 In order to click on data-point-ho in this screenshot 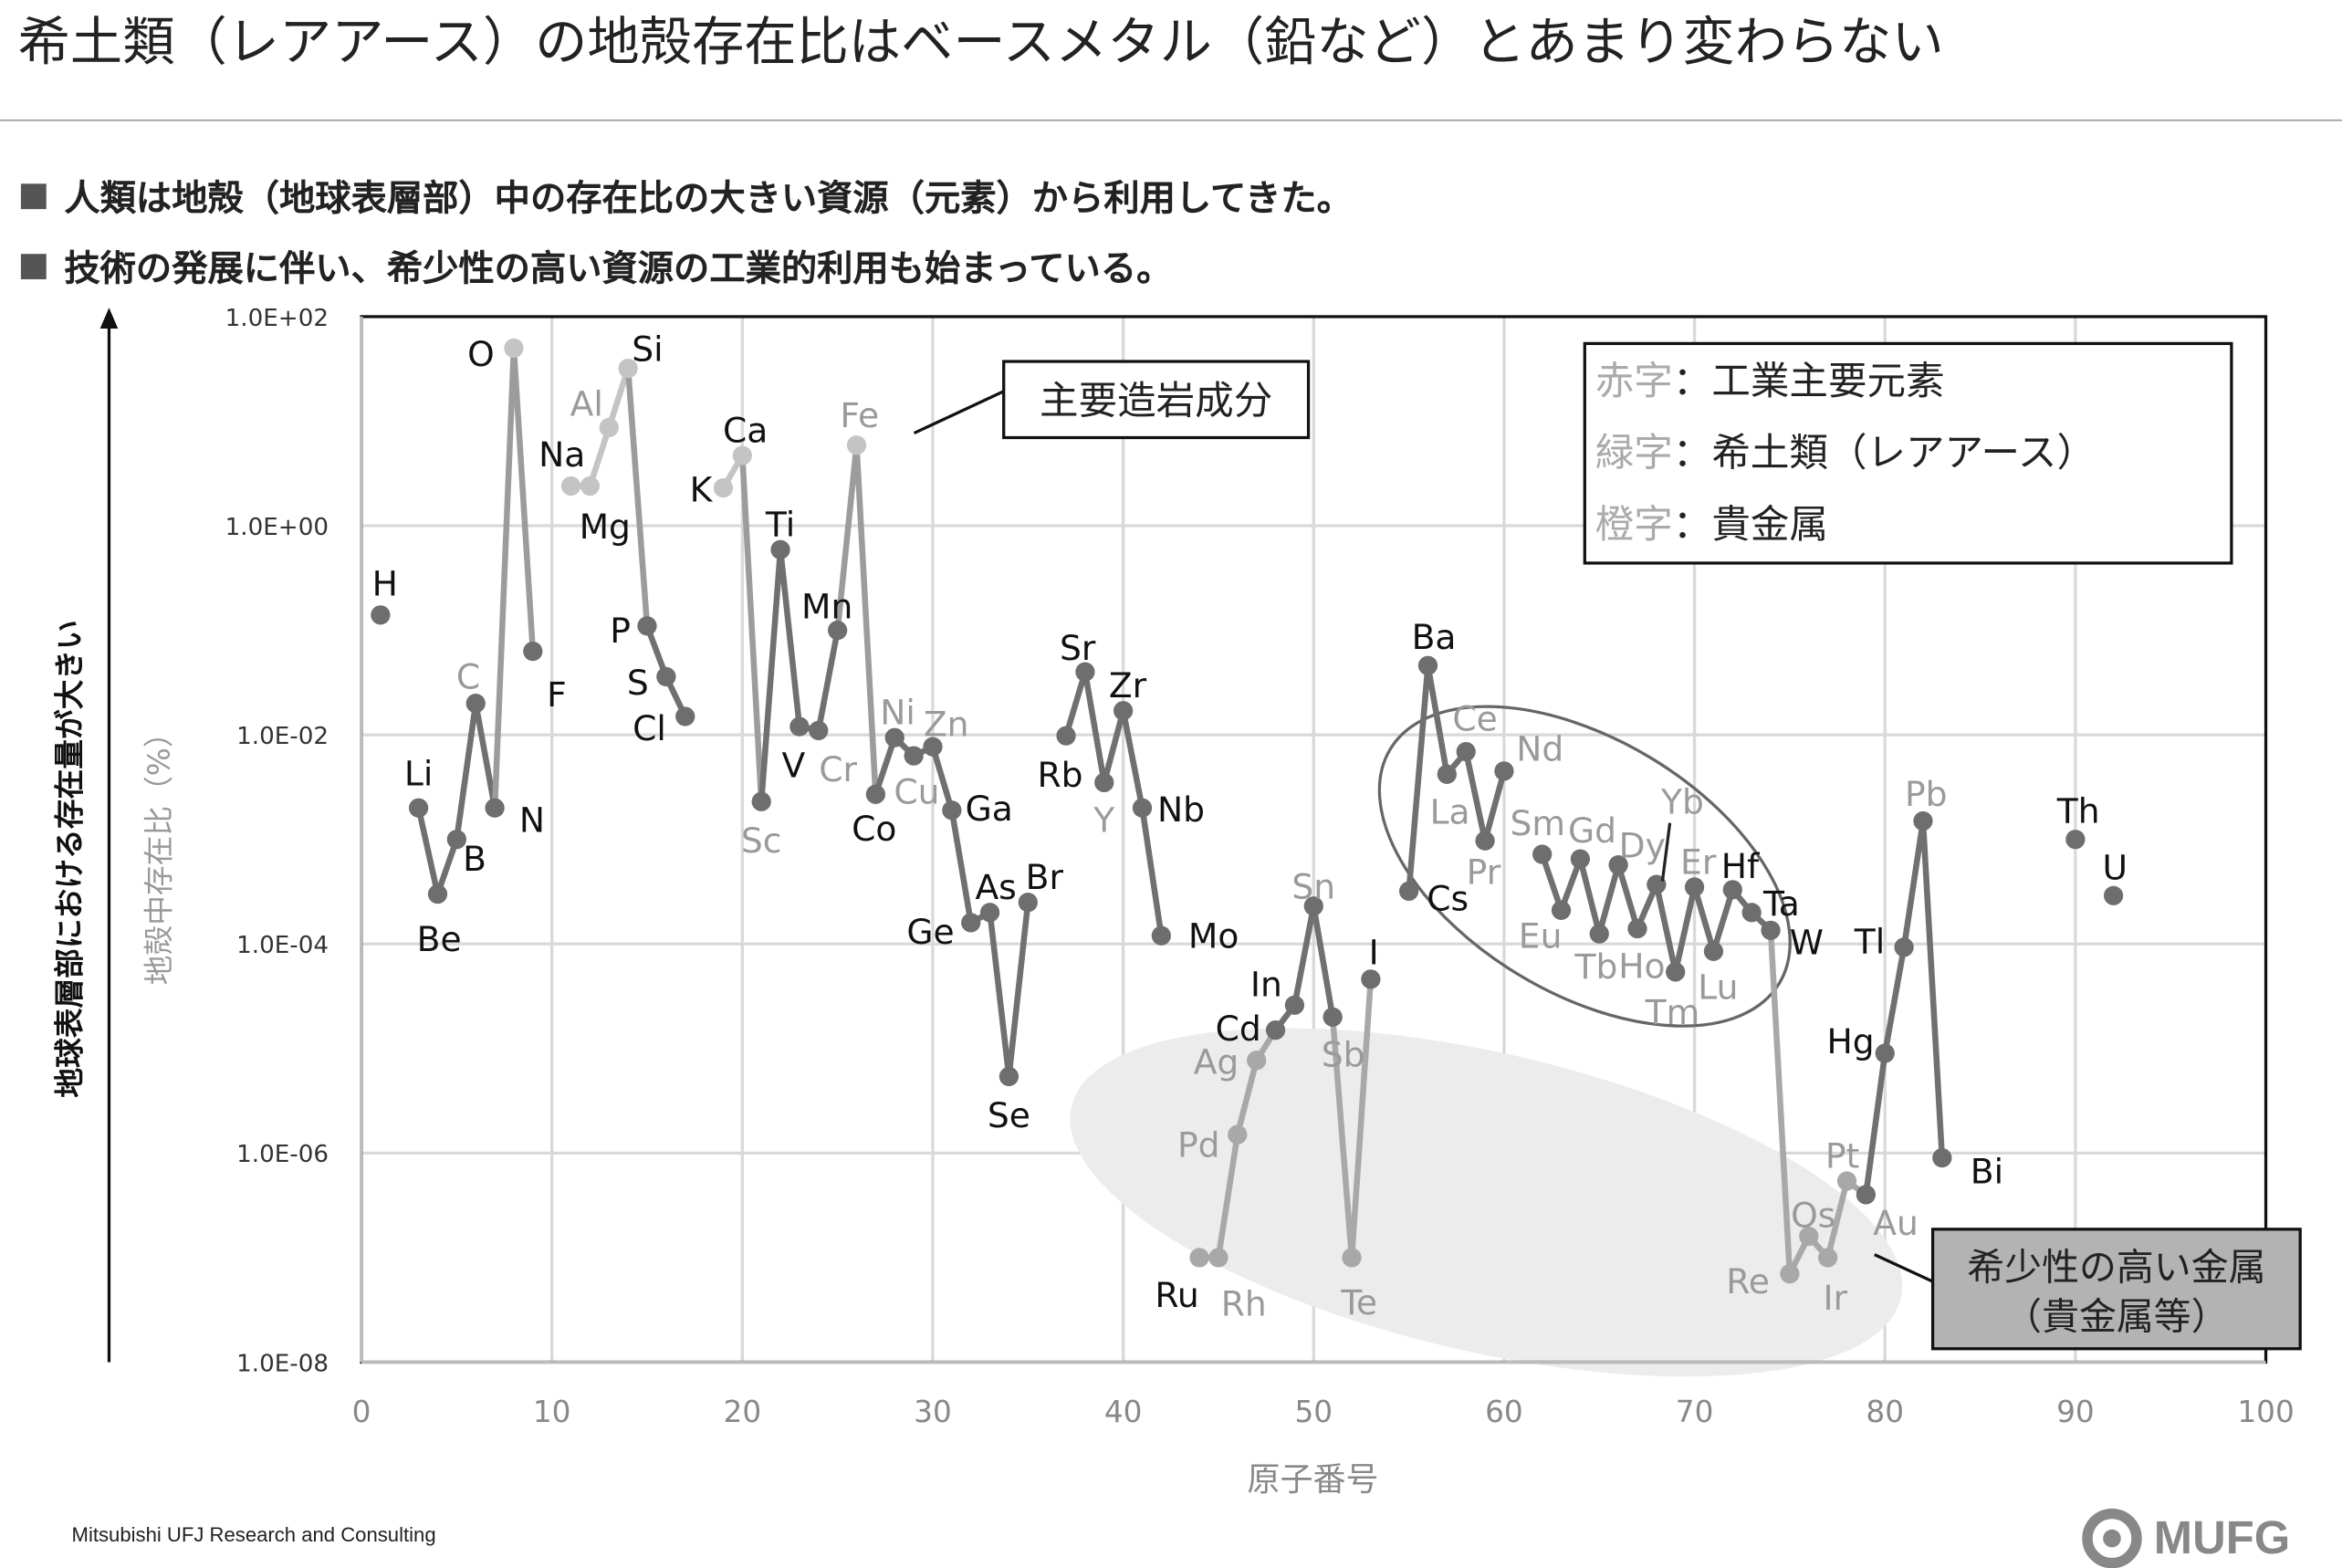, I will do `click(1637, 928)`.